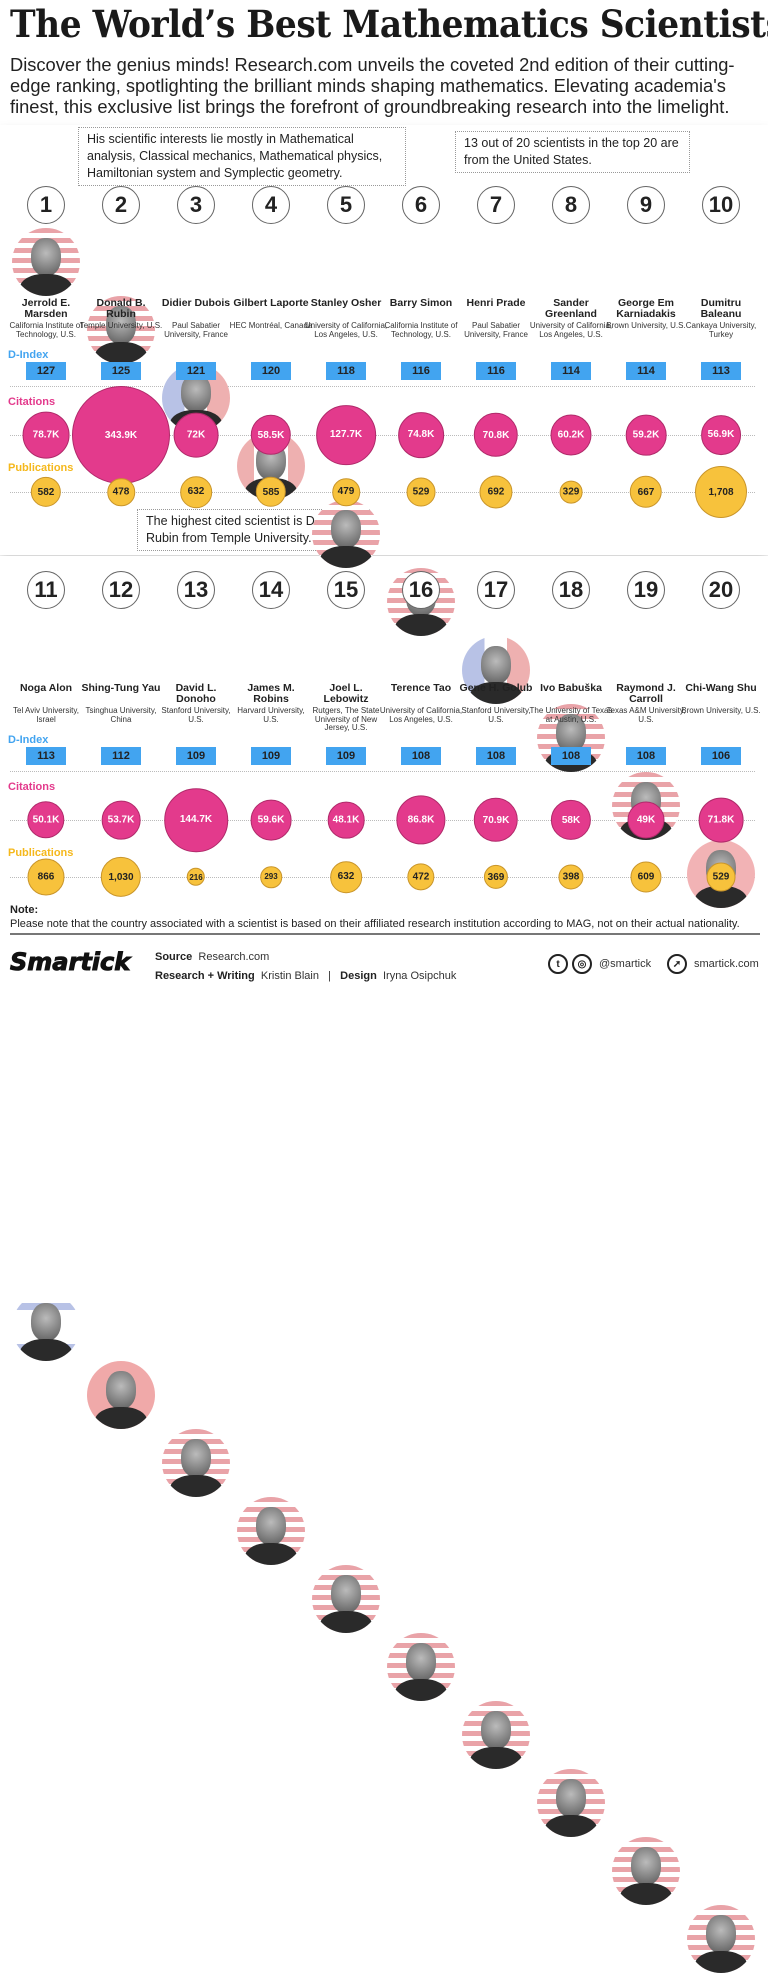 This screenshot has height=1973, width=768. What do you see at coordinates (646, 308) in the screenshot?
I see `scientist-name: George Em Karniadakis` at bounding box center [646, 308].